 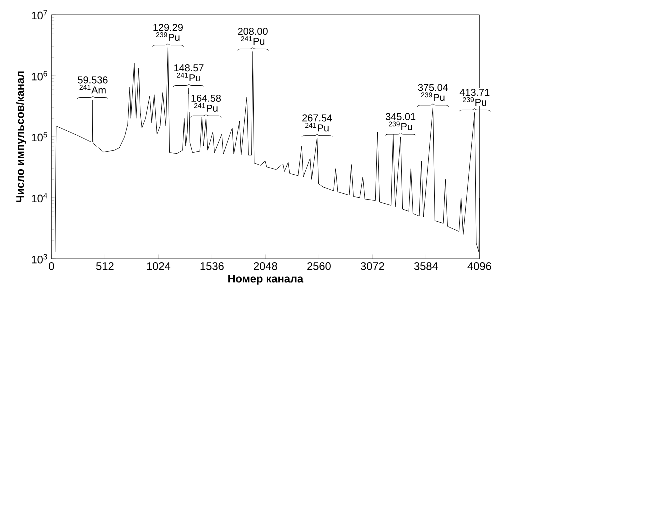 What do you see at coordinates (105, 266) in the screenshot?
I see `x-tick-label: 512` at bounding box center [105, 266].